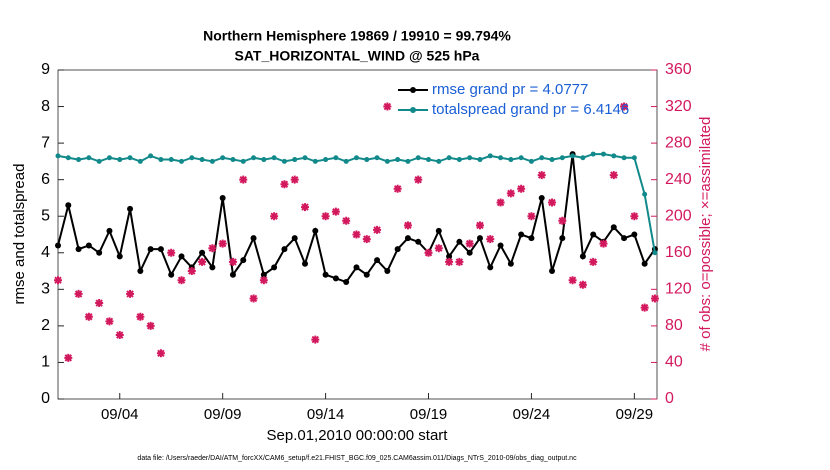 The width and height of the screenshot is (830, 470). Describe the element at coordinates (326, 414) in the screenshot. I see `x-tick-label: 09/14` at that location.